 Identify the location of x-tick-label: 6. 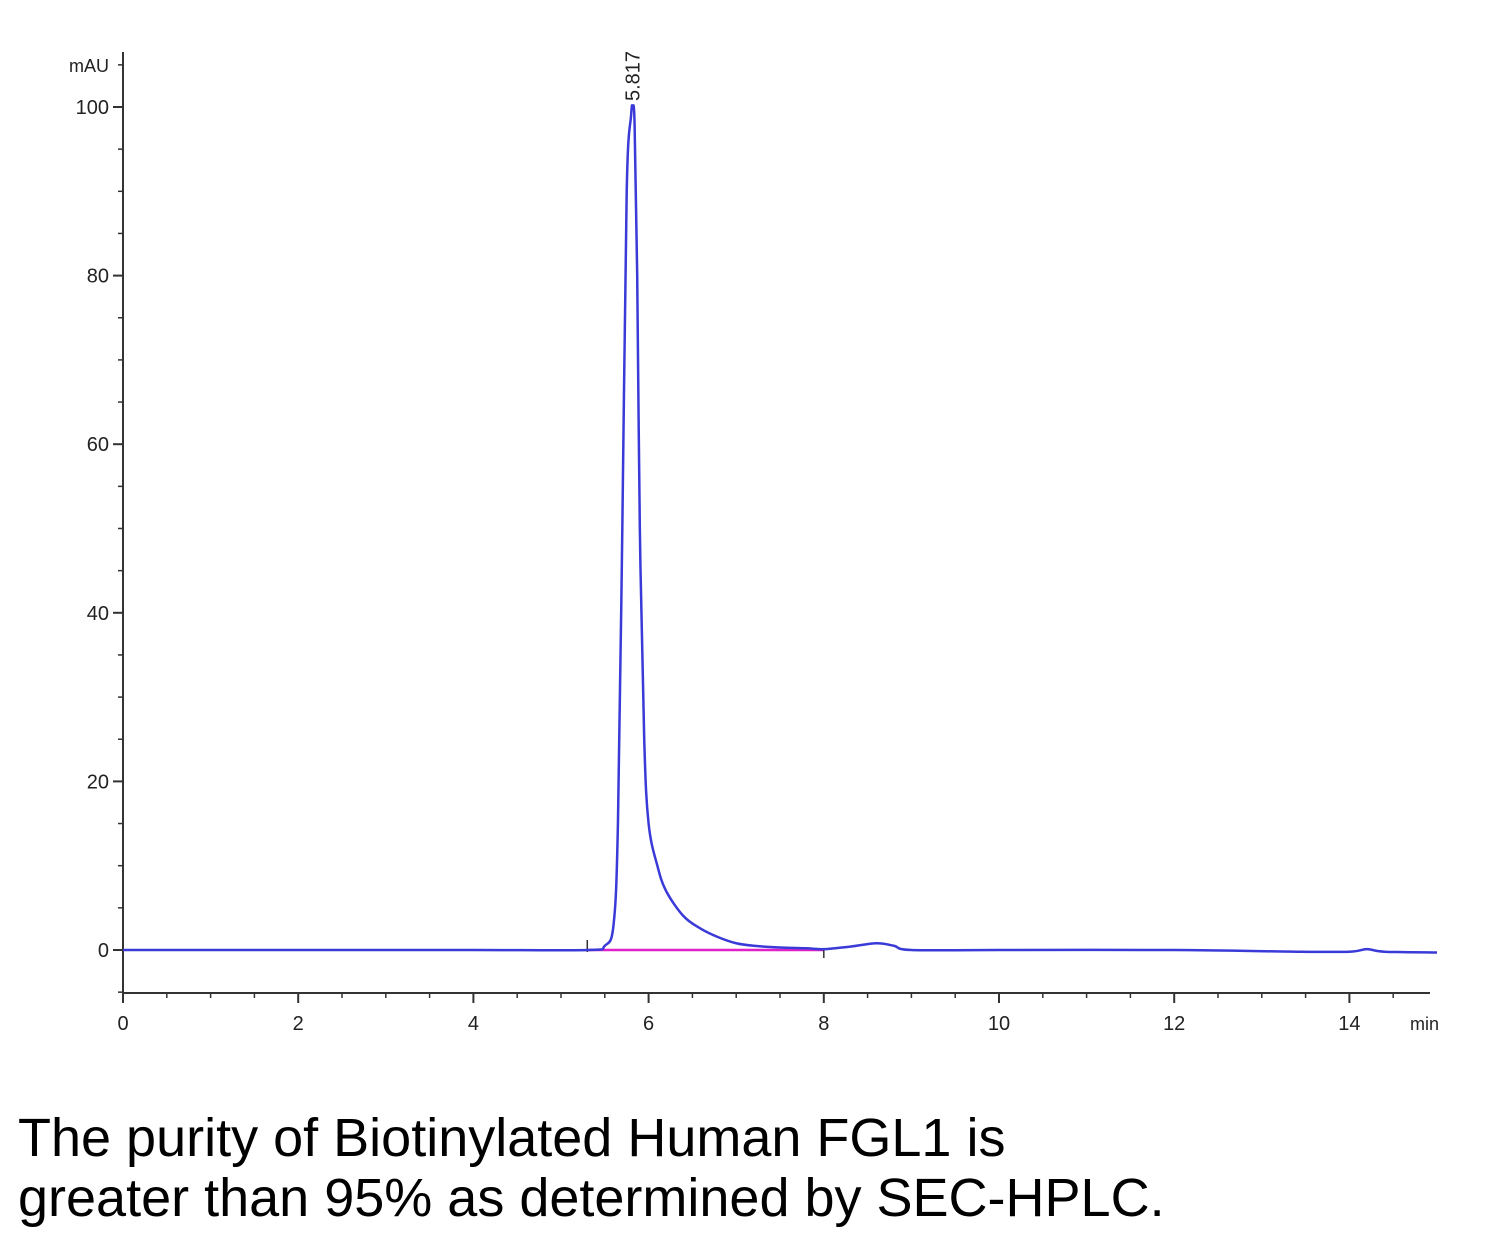
(648, 1024).